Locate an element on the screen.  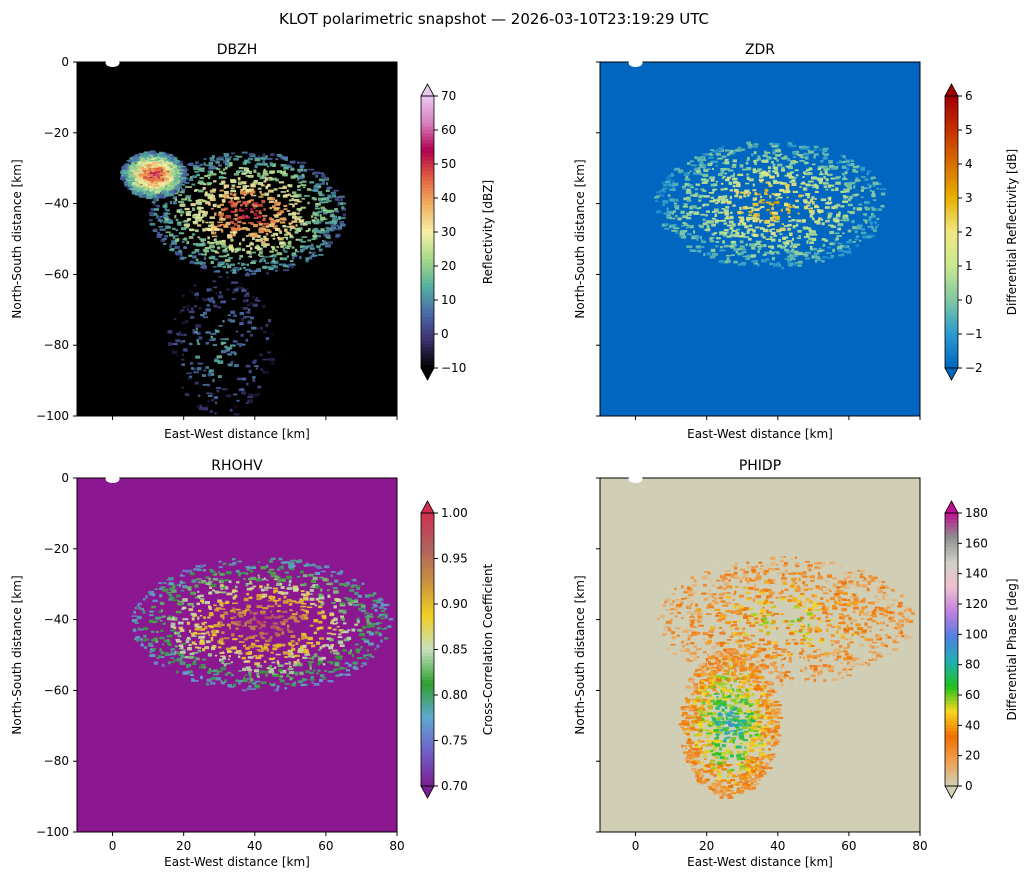
colorbar-tick-label: 1 is located at coordinates (969, 266).